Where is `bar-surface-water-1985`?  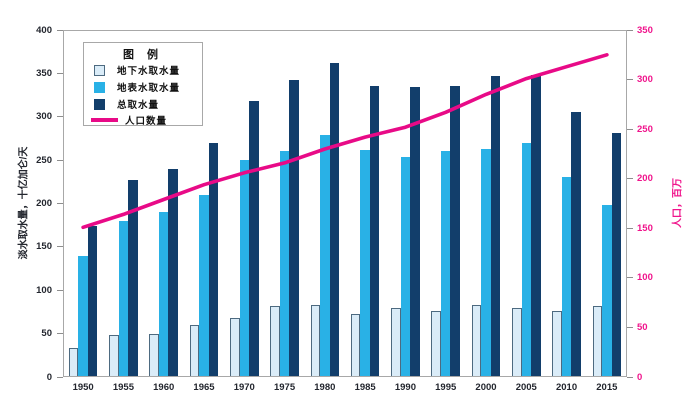
bar-surface-water-1985 is located at coordinates (365, 263).